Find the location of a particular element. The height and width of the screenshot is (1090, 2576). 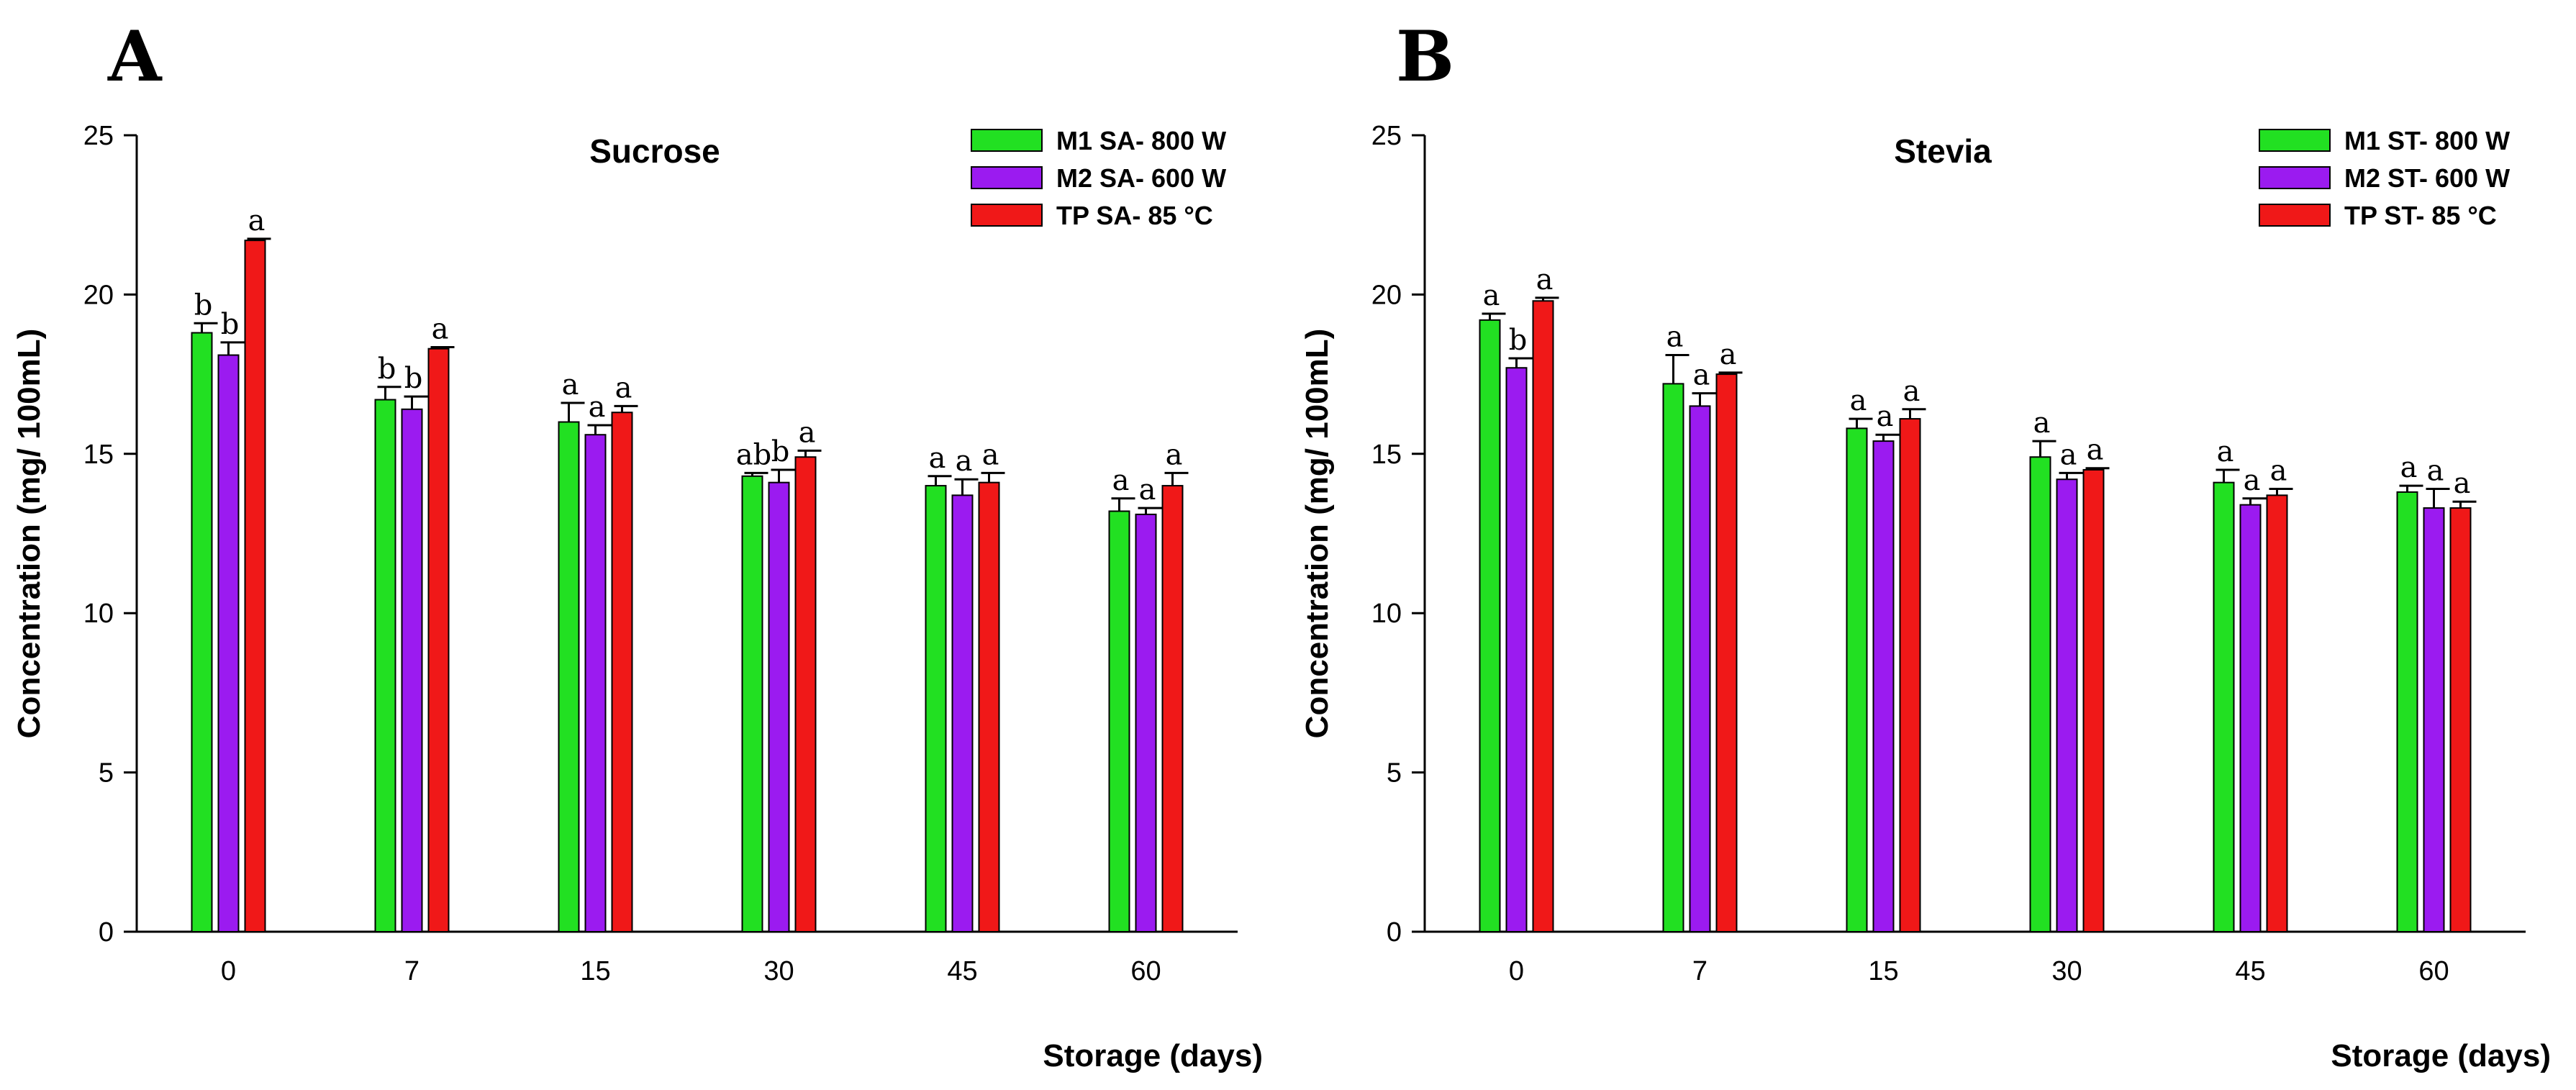

y-tick-label: 15 is located at coordinates (1386, 455).